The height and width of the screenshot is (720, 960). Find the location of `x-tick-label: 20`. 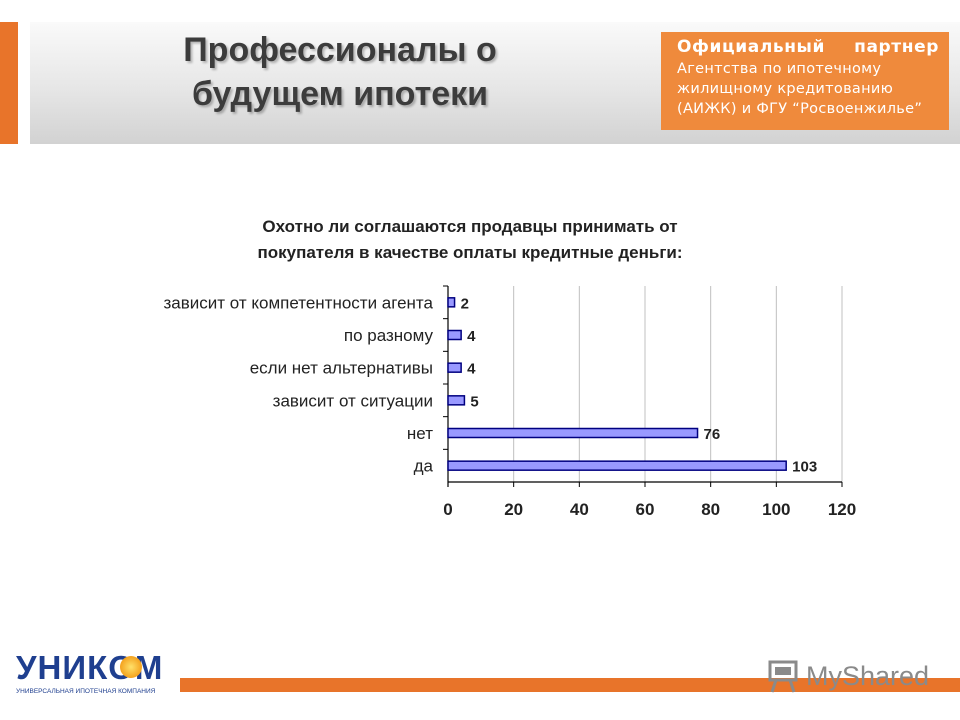

x-tick-label: 20 is located at coordinates (513, 509).